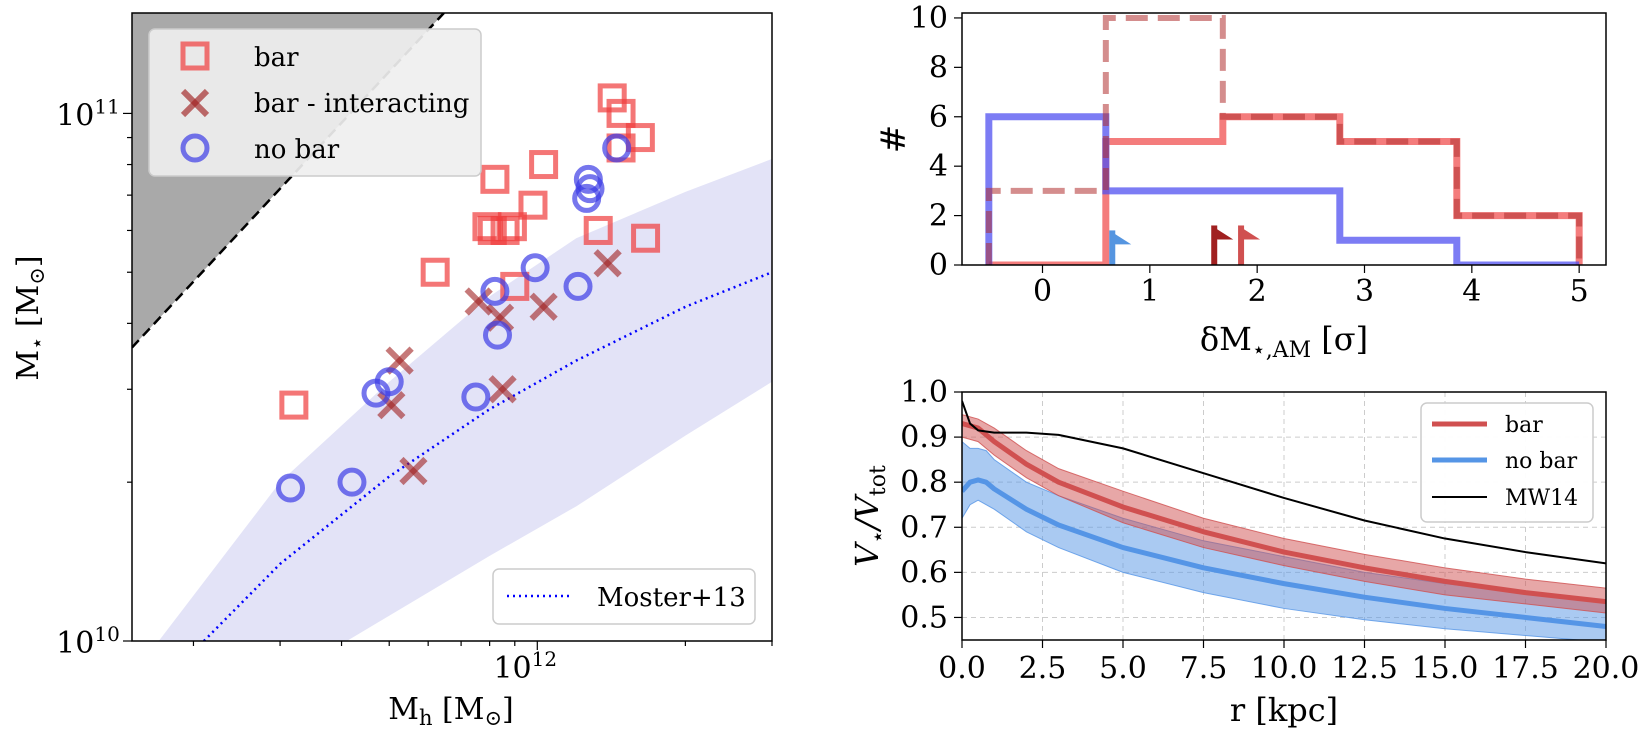 The image size is (1644, 743). What do you see at coordinates (1541, 498) in the screenshot?
I see `velocity-legend-label-mw14: MW14` at bounding box center [1541, 498].